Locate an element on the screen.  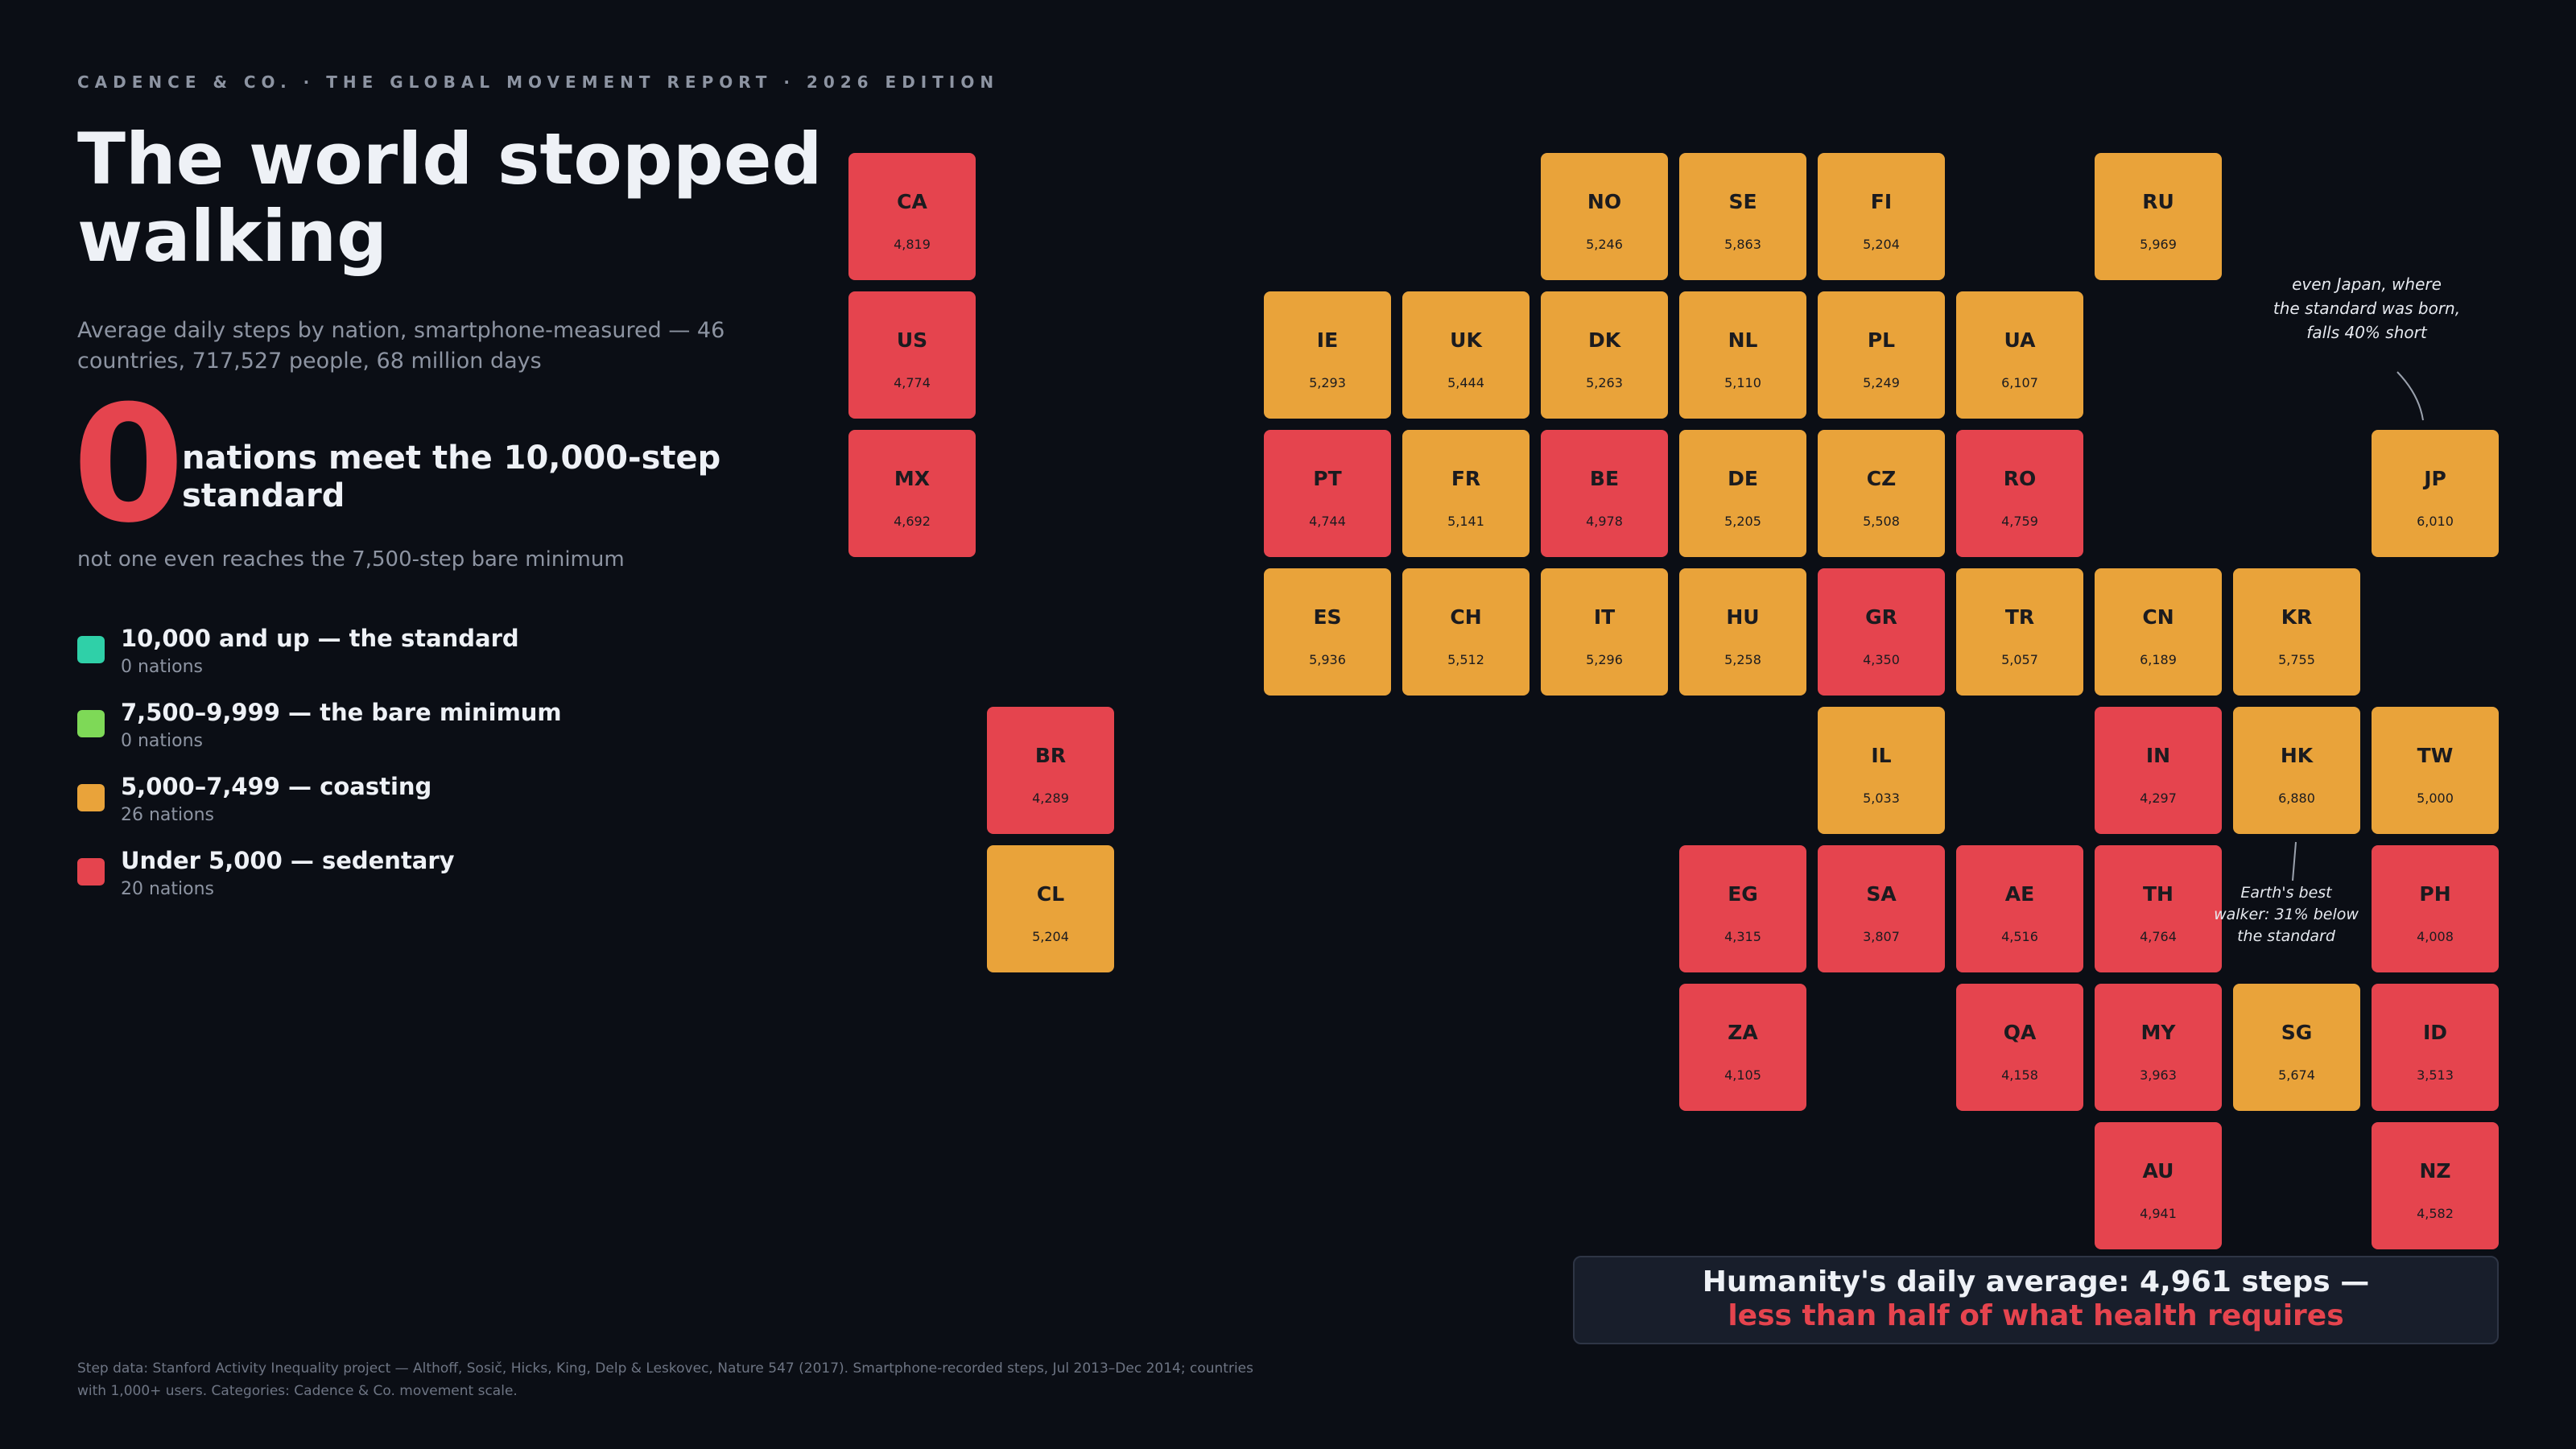
country-steps: 5,110 is located at coordinates (1742, 382).